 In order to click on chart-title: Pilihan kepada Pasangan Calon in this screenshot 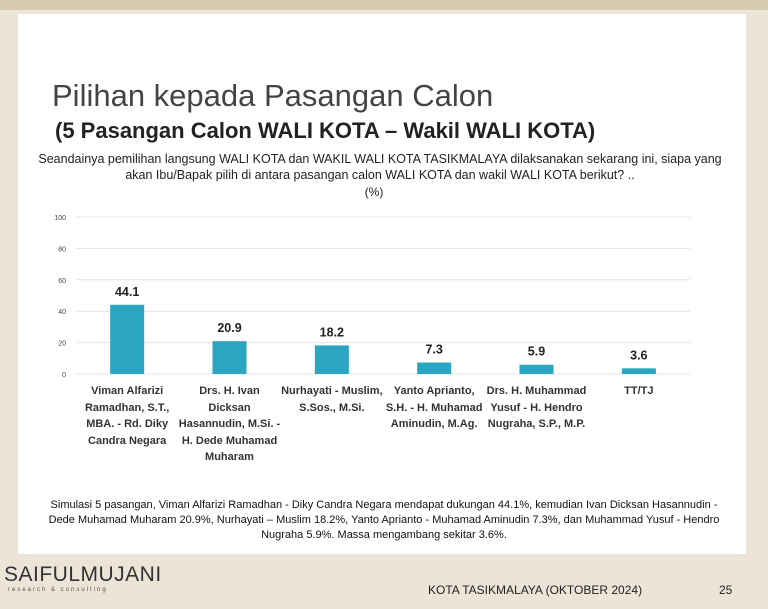, I will do `click(273, 95)`.